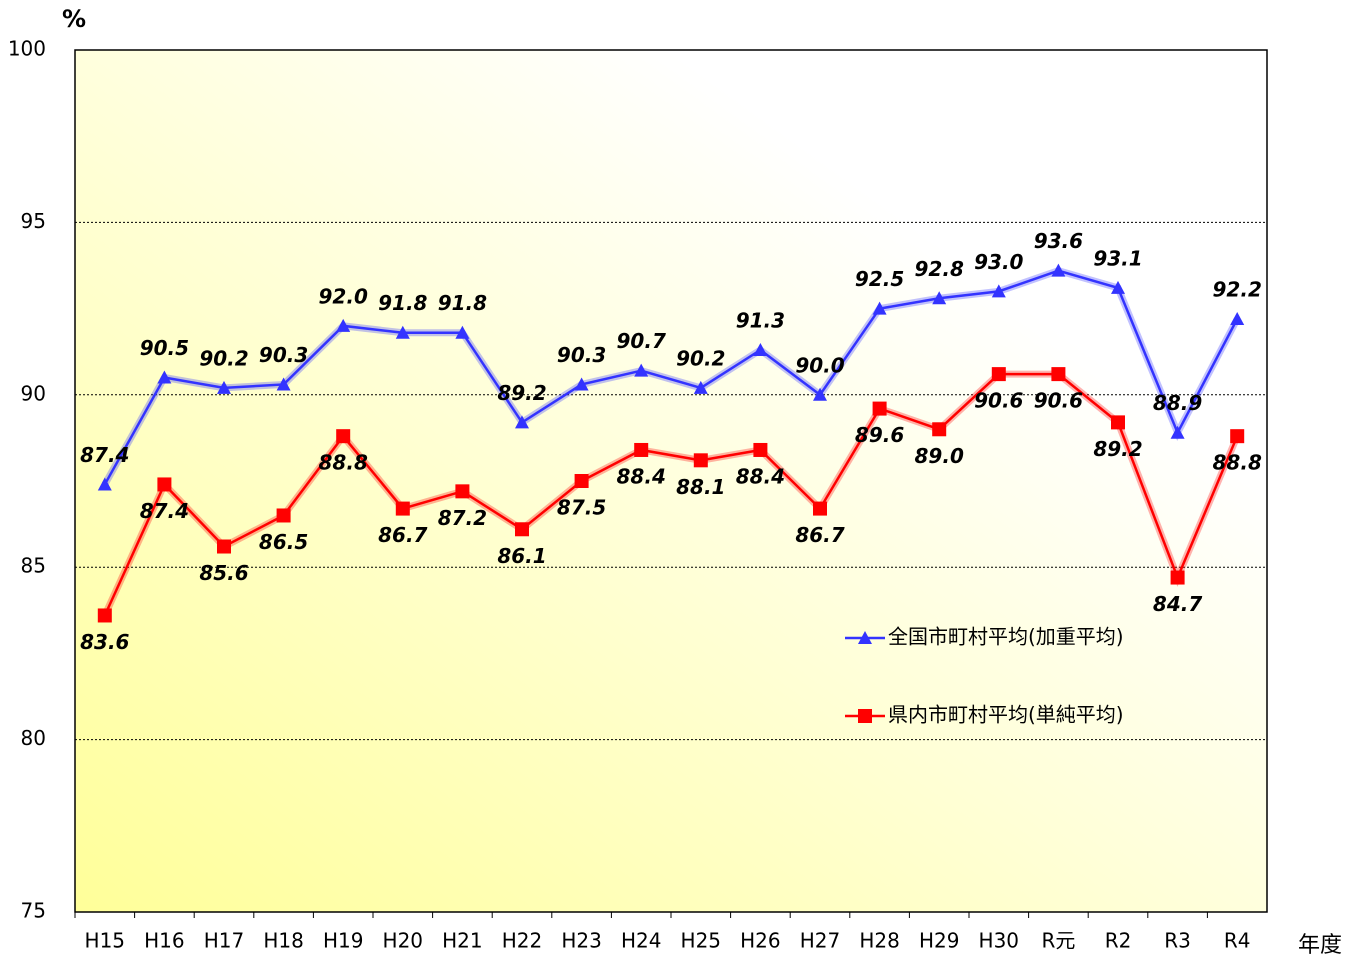  What do you see at coordinates (1320, 945) in the screenshot?
I see `x-axis-label: 年度` at bounding box center [1320, 945].